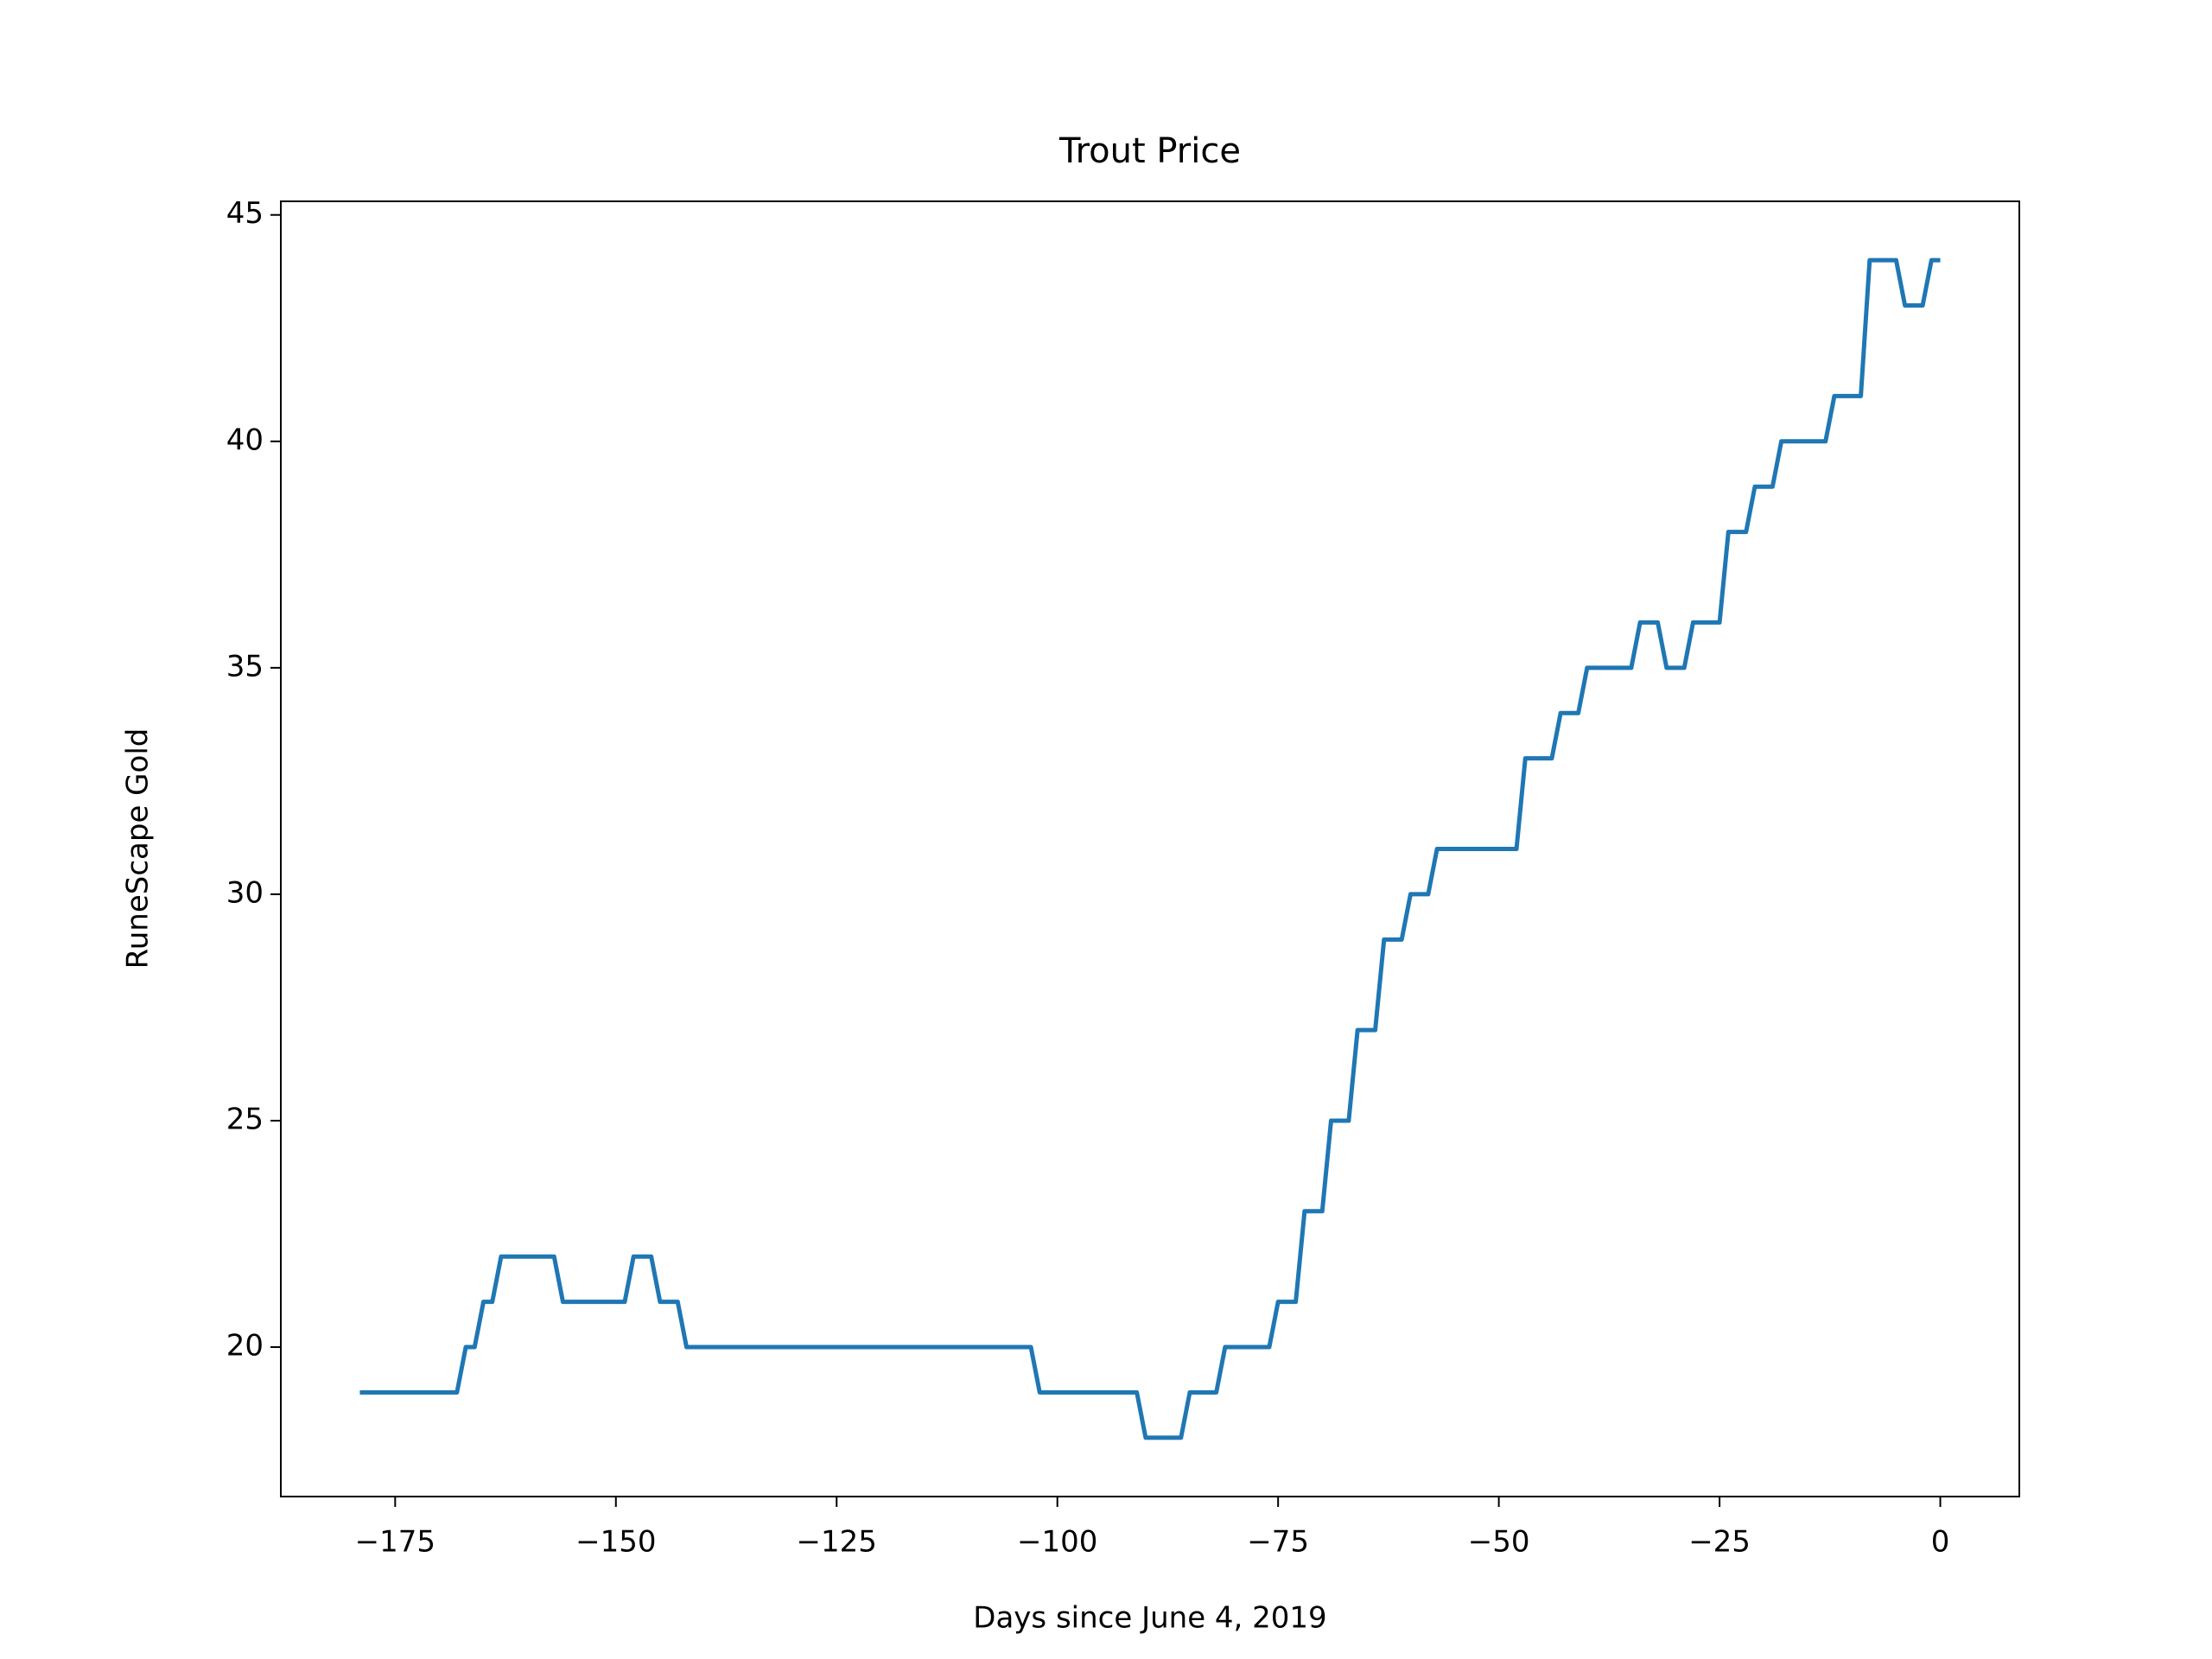  Describe the element at coordinates (1057, 1542) in the screenshot. I see `x-tick-label: −100` at that location.